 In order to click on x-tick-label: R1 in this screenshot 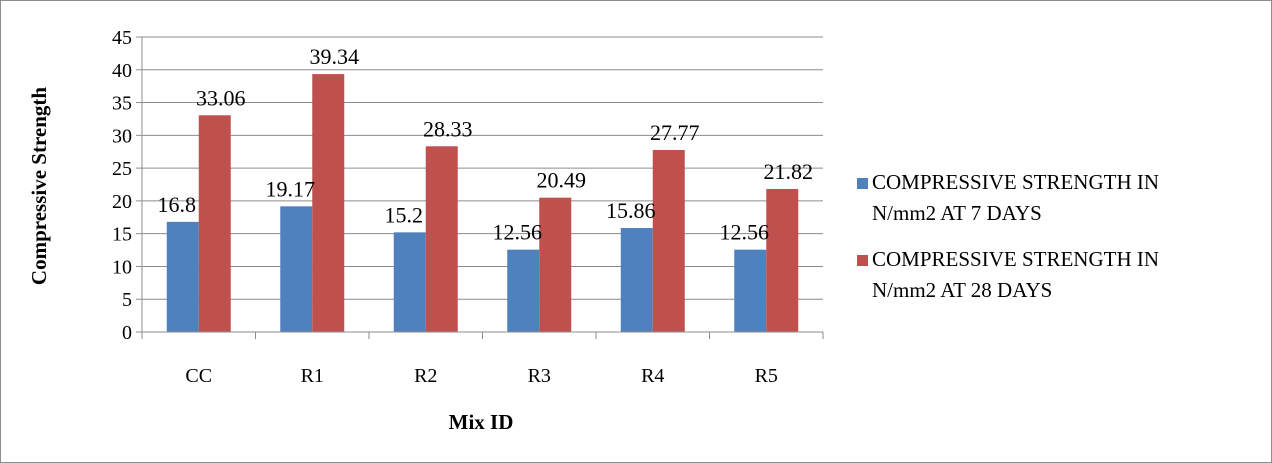, I will do `click(312, 376)`.